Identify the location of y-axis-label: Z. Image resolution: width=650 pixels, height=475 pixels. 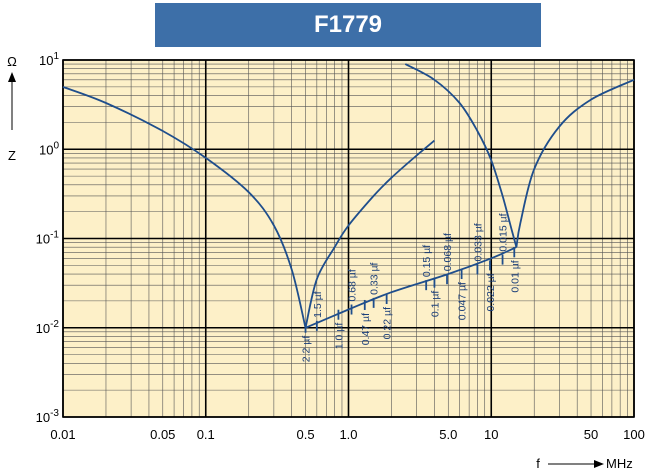
(12, 155).